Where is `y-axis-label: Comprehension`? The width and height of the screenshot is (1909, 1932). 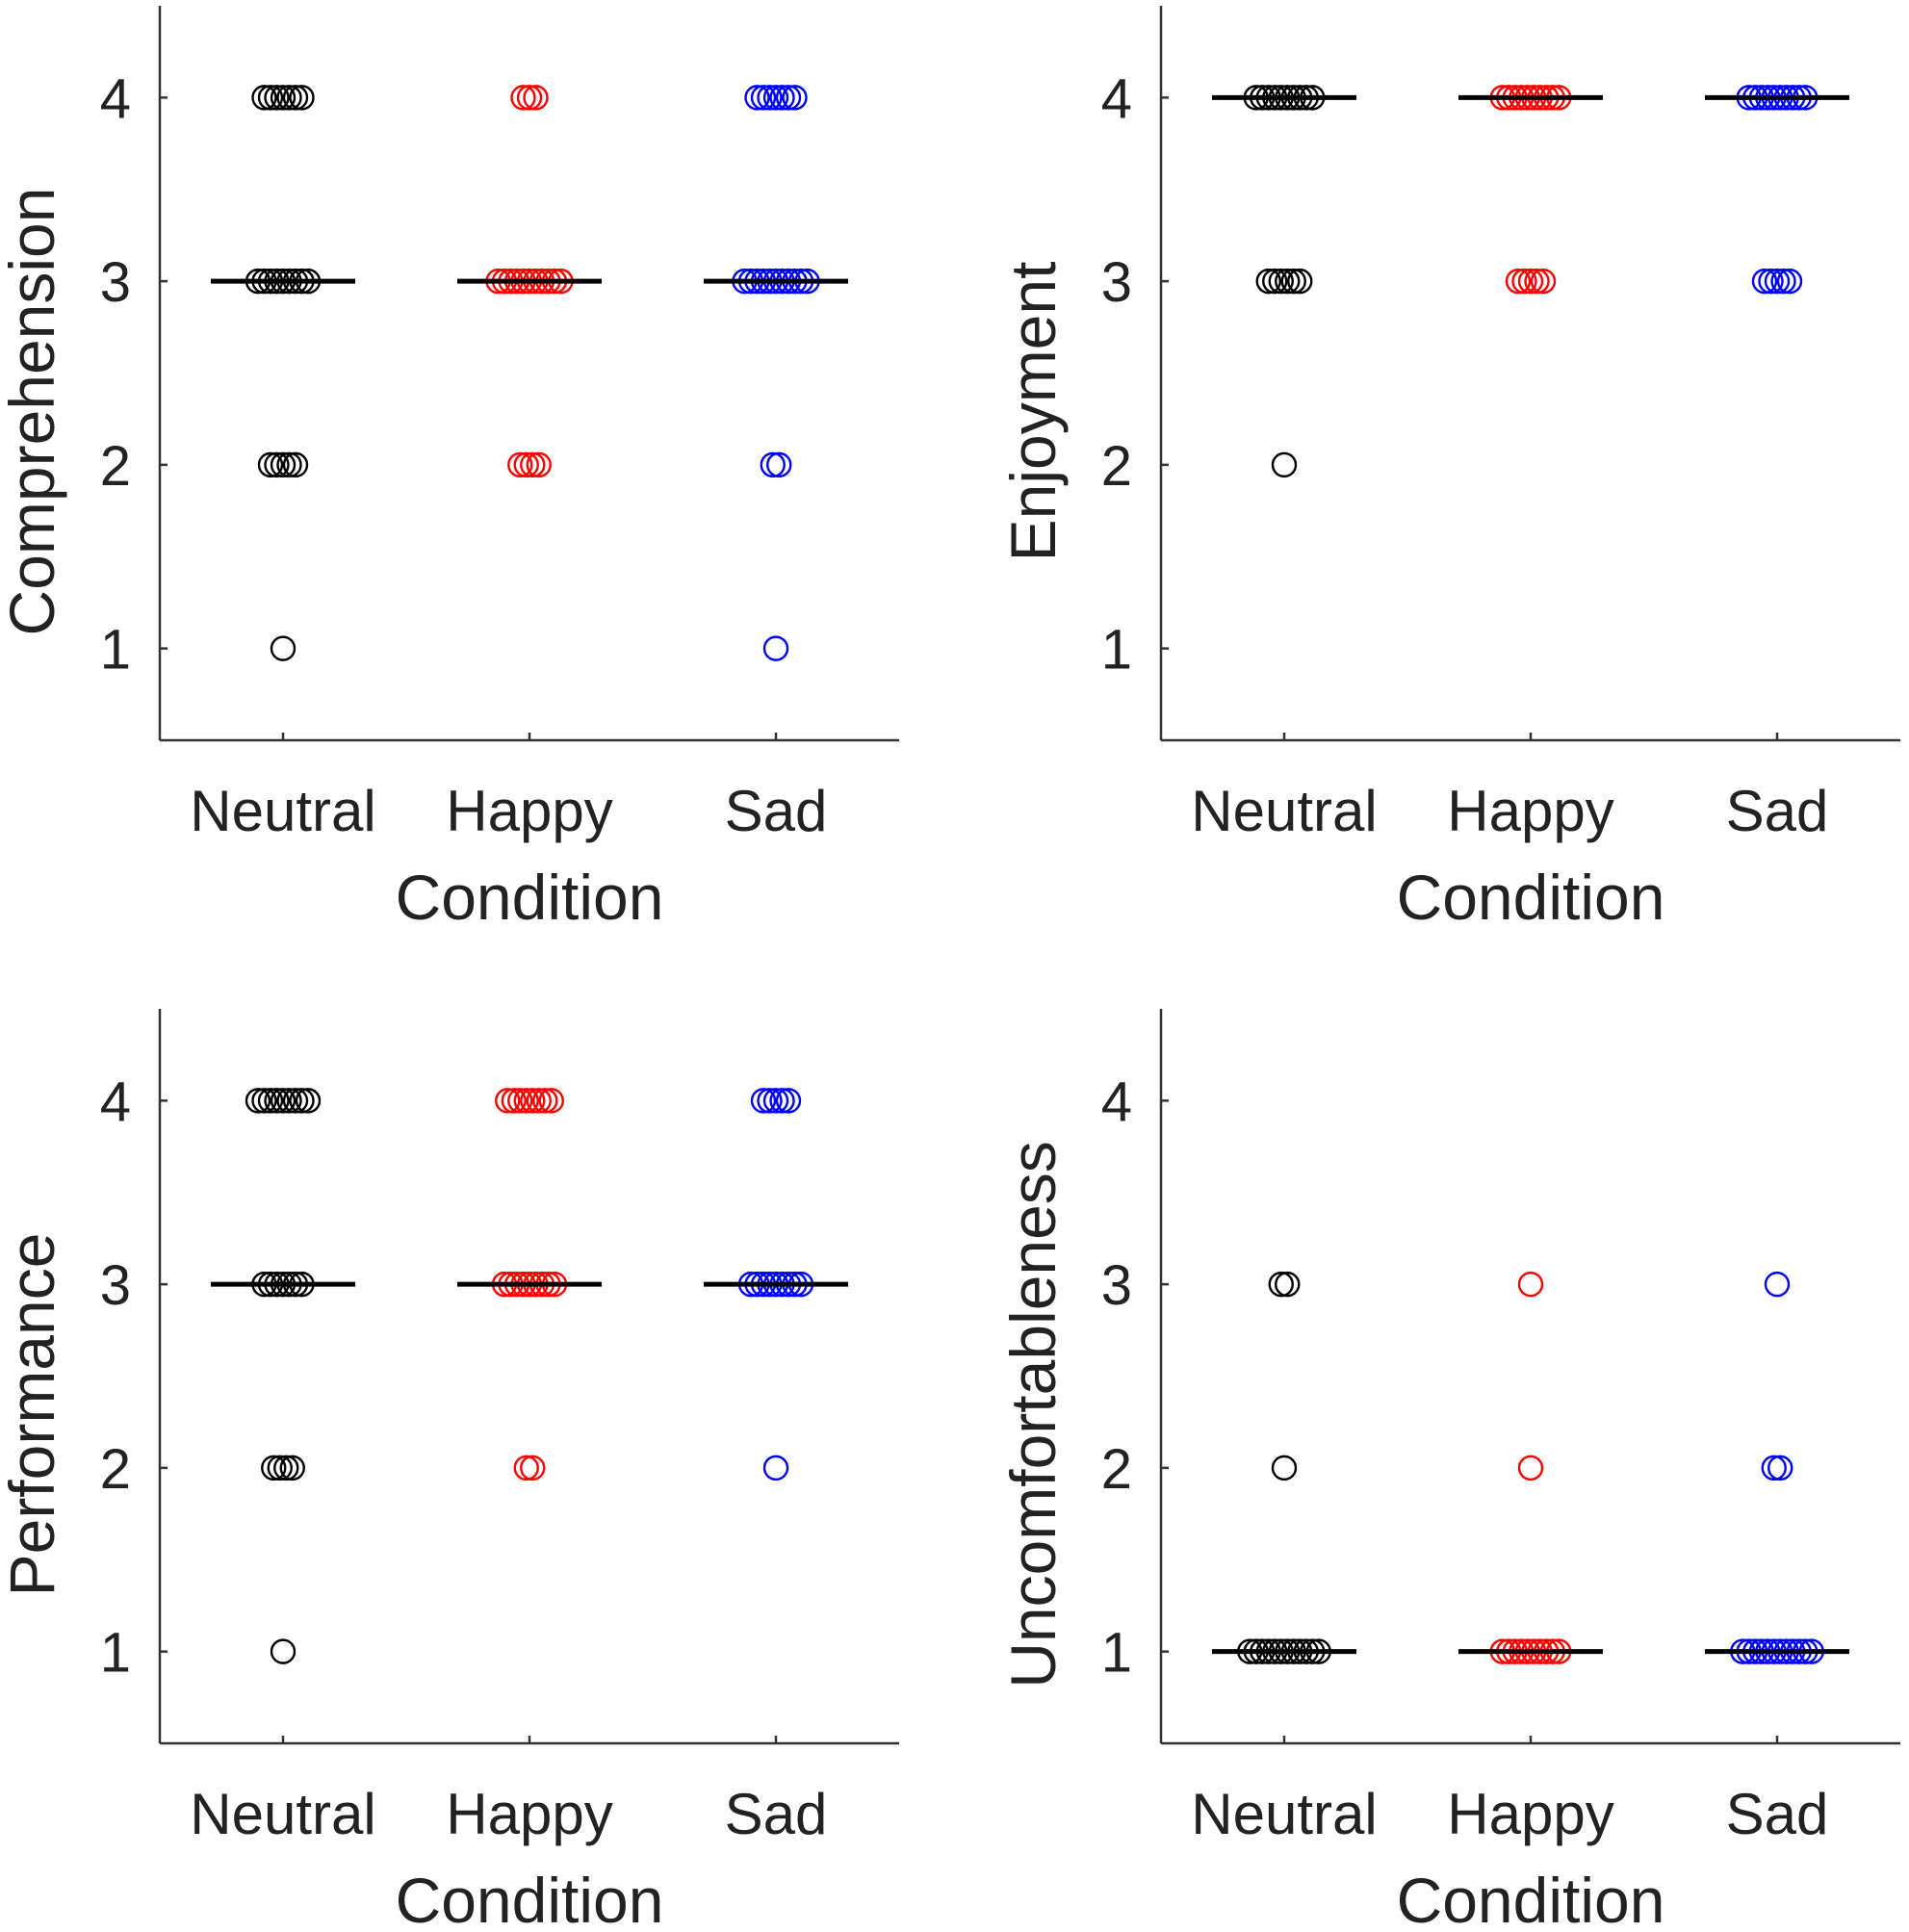 y-axis-label: Comprehension is located at coordinates (33, 412).